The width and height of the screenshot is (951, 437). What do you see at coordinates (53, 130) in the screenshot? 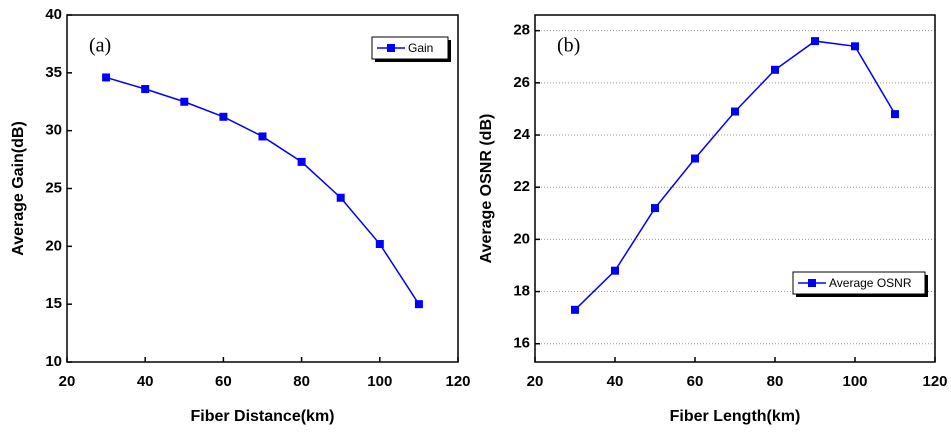
I see `y-tick-label: 30` at bounding box center [53, 130].